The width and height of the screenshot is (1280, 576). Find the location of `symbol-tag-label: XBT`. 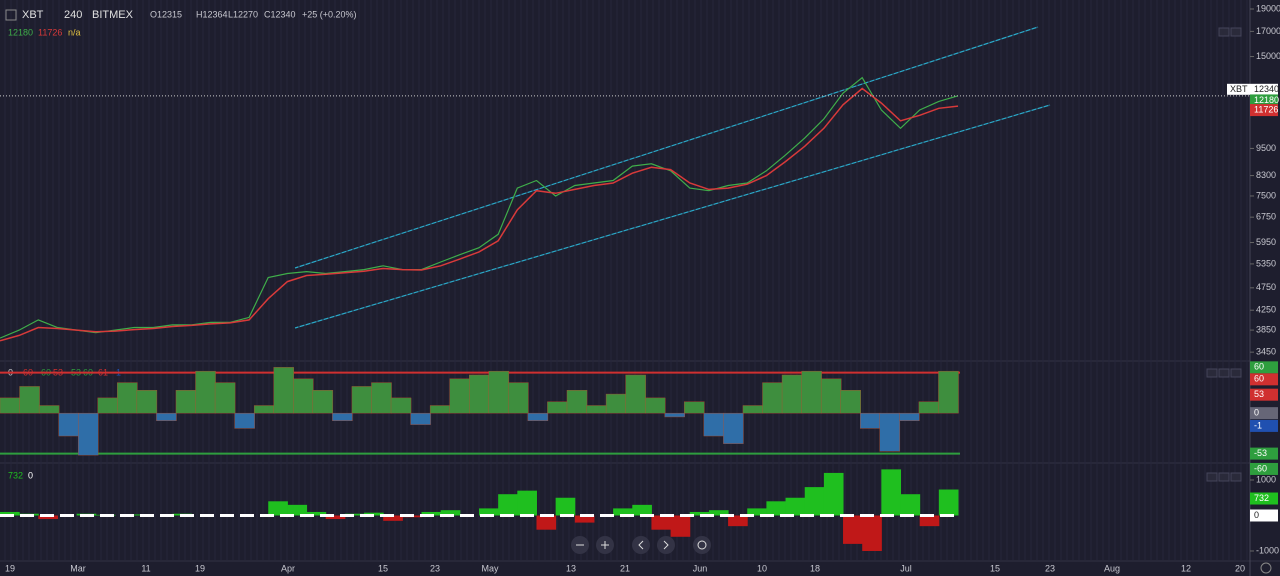

symbol-tag-label: XBT is located at coordinates (1239, 89).